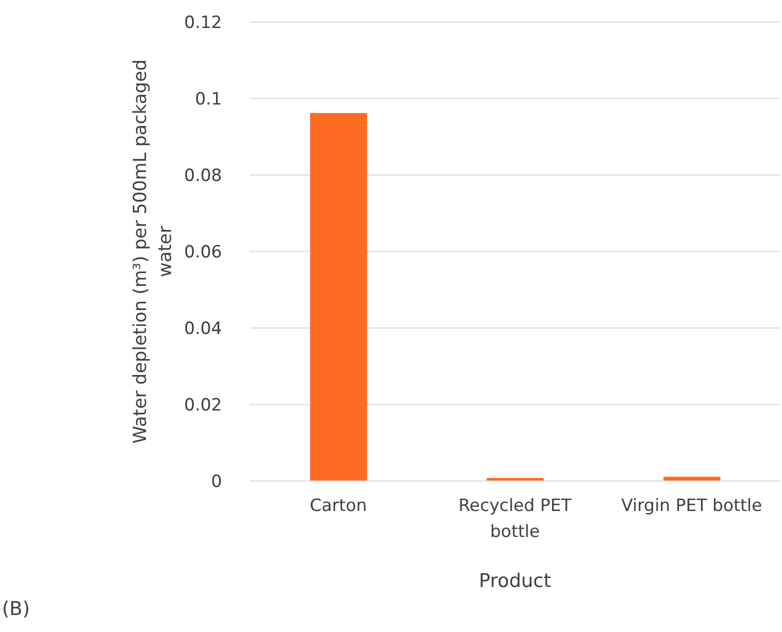 The width and height of the screenshot is (782, 632). What do you see at coordinates (208, 100) in the screenshot?
I see `y-tick-label: 0.1` at bounding box center [208, 100].